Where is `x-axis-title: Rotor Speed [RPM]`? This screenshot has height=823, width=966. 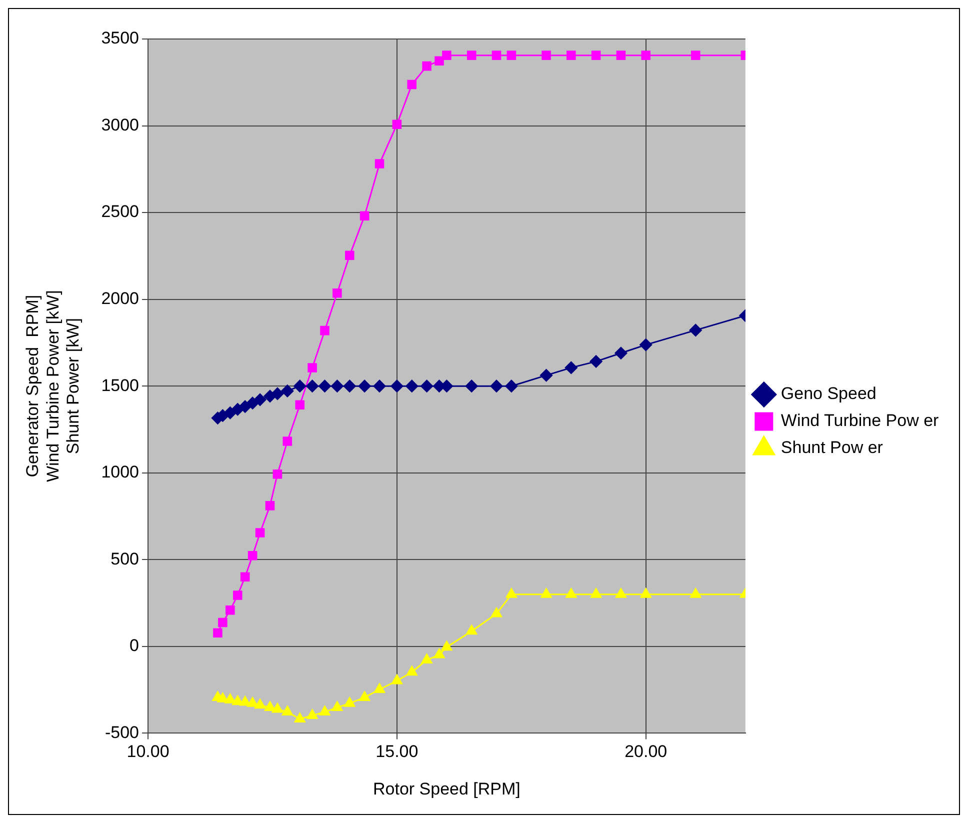 x-axis-title: Rotor Speed [RPM] is located at coordinates (446, 788).